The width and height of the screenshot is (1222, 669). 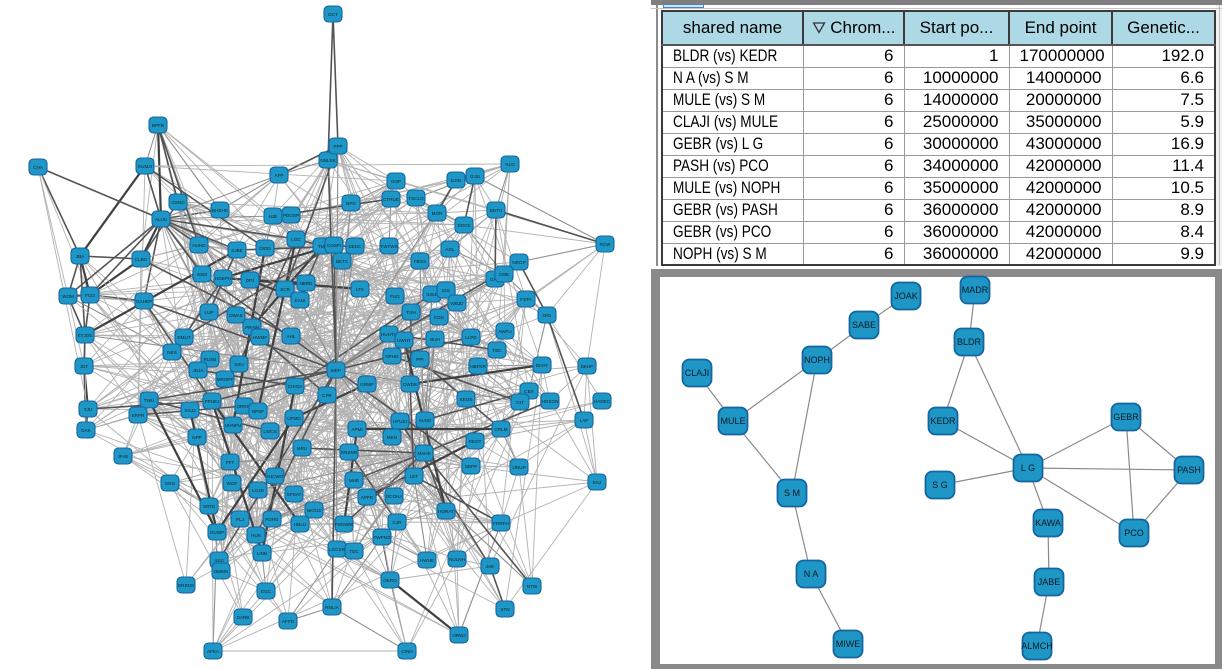 What do you see at coordinates (388, 246) in the screenshot?
I see `svg-text: TWTWS` at bounding box center [388, 246].